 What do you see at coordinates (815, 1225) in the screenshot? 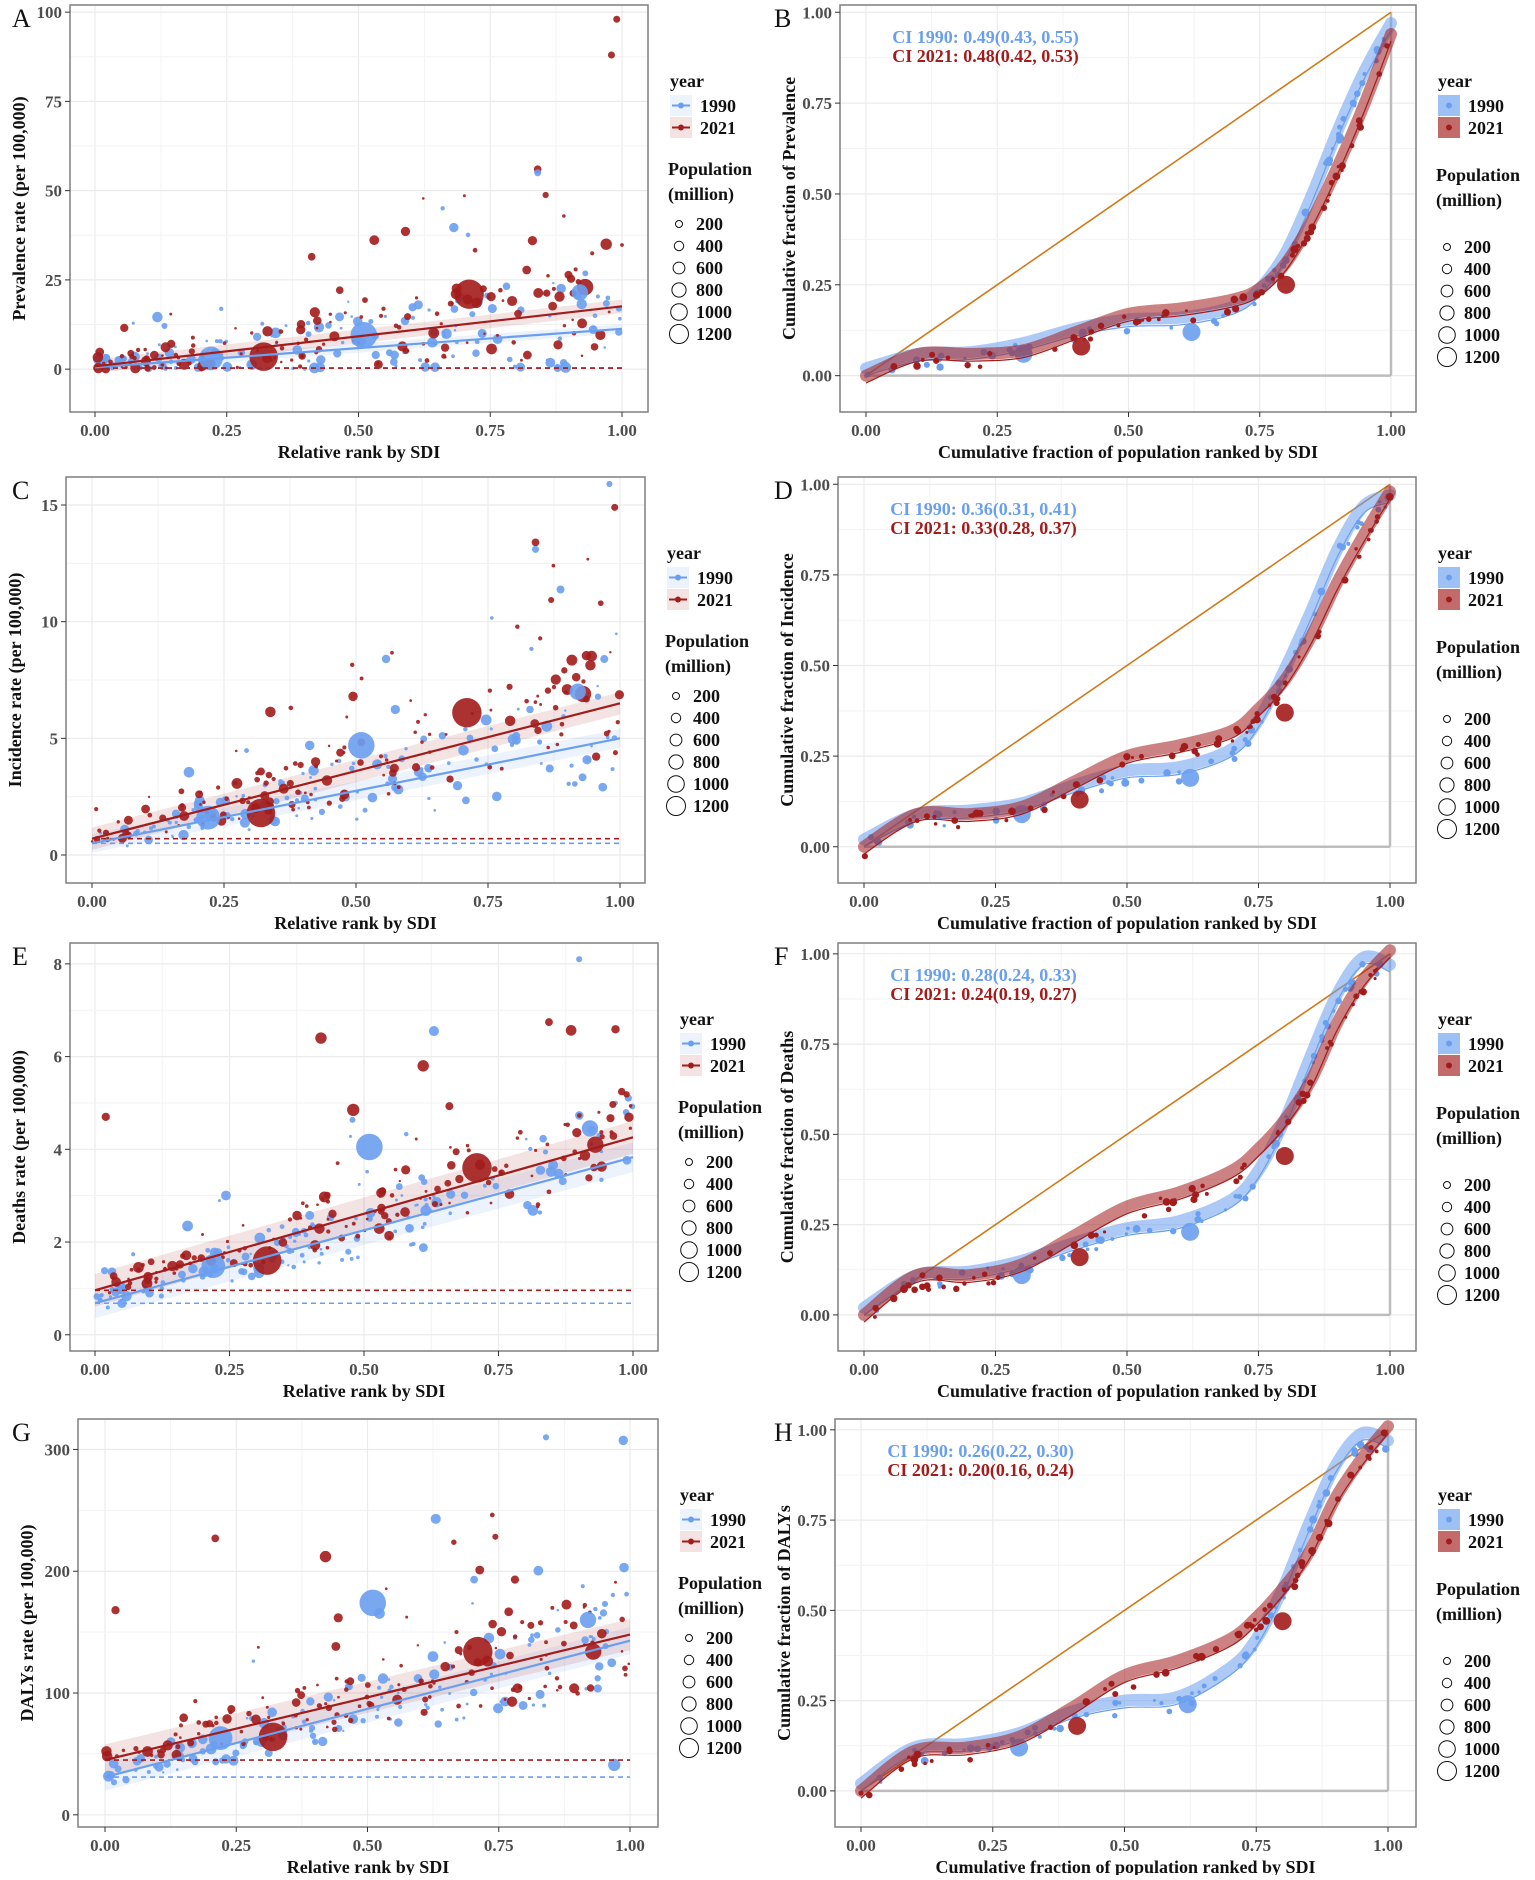
I see `y-tick-label: 0.25` at bounding box center [815, 1225].